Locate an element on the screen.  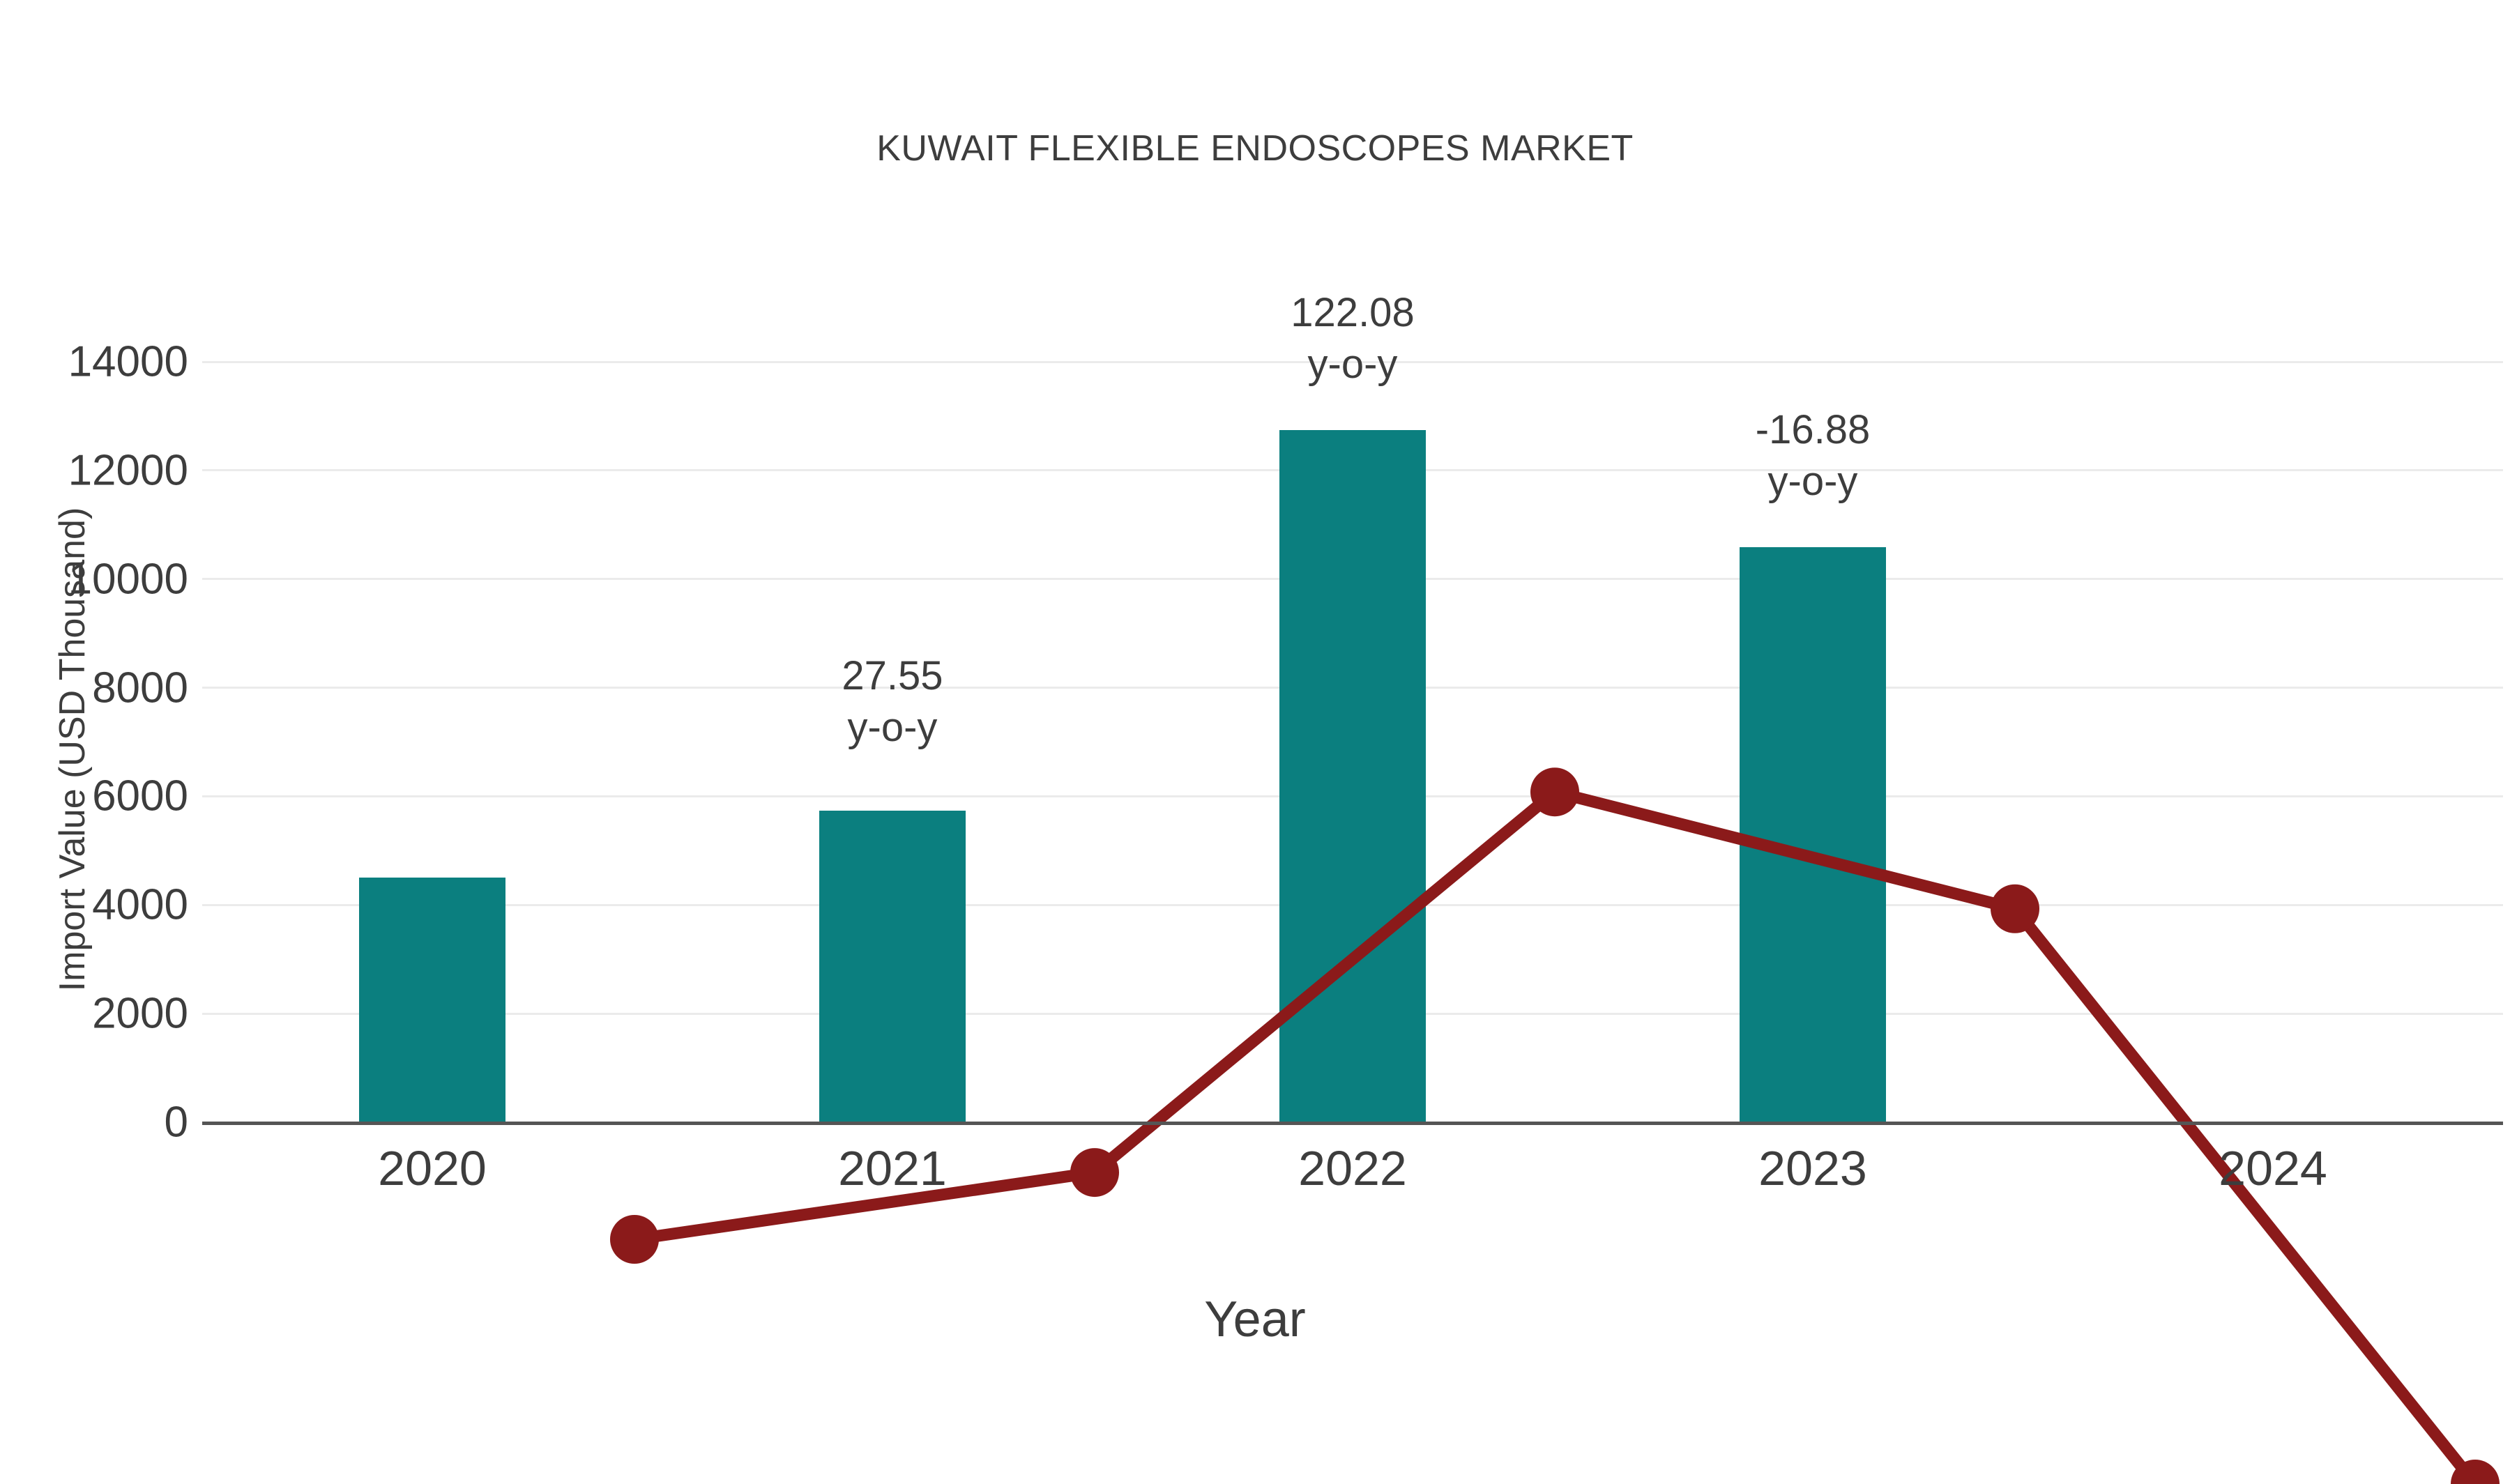
x-axis-line is located at coordinates (1352, 1123).